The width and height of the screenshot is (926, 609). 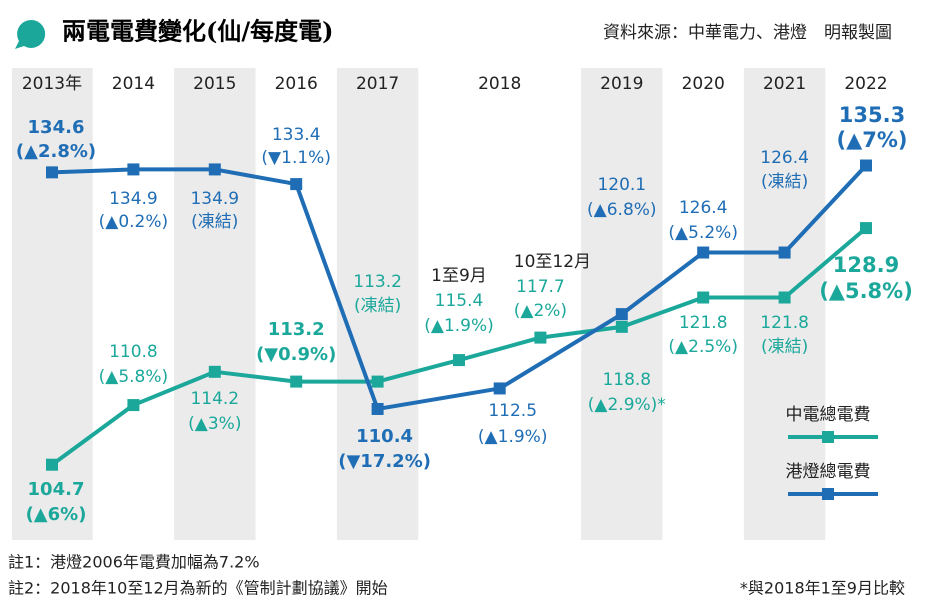 I want to click on x-tick-label: 2016, so click(x=296, y=84).